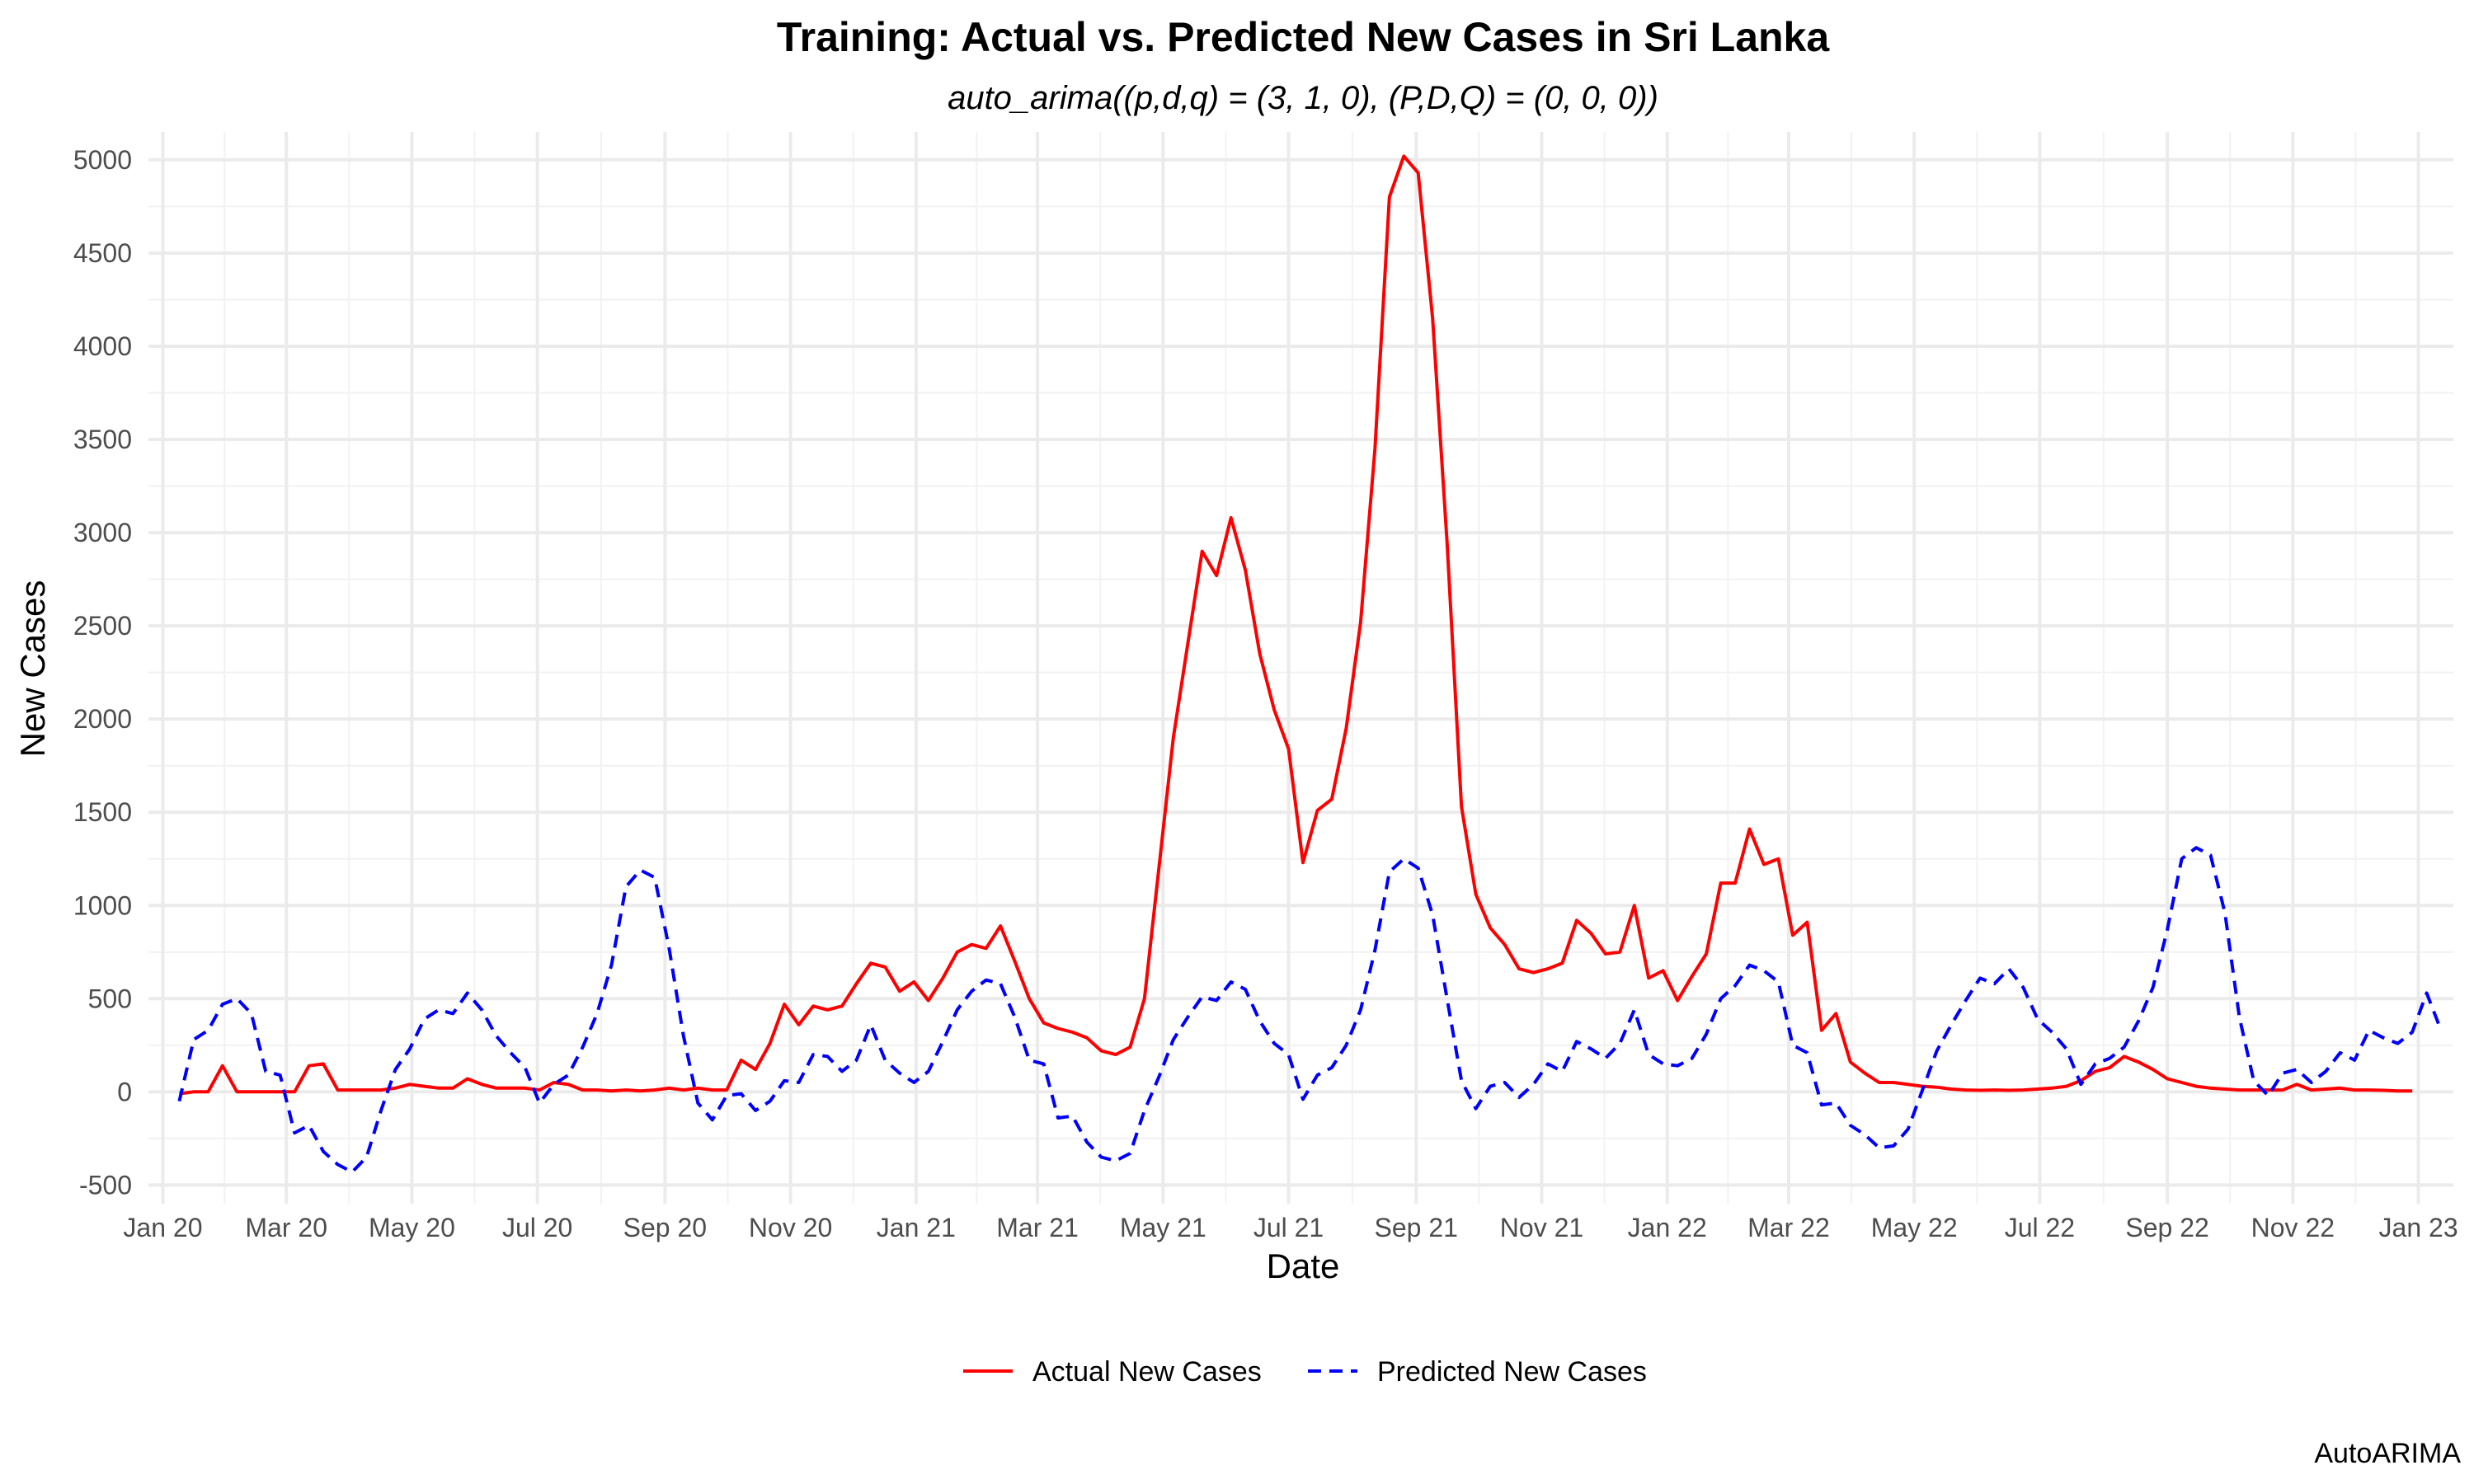 This screenshot has height=1484, width=2474. I want to click on x-tick-label: Jan 21, so click(916, 1227).